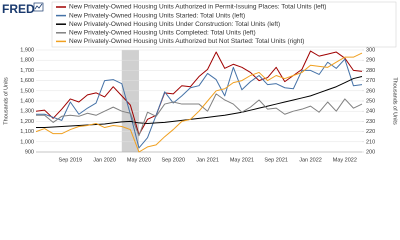 The image size is (400, 240). Describe the element at coordinates (310, 160) in the screenshot. I see `x-tick-label: Jan 2022` at that location.